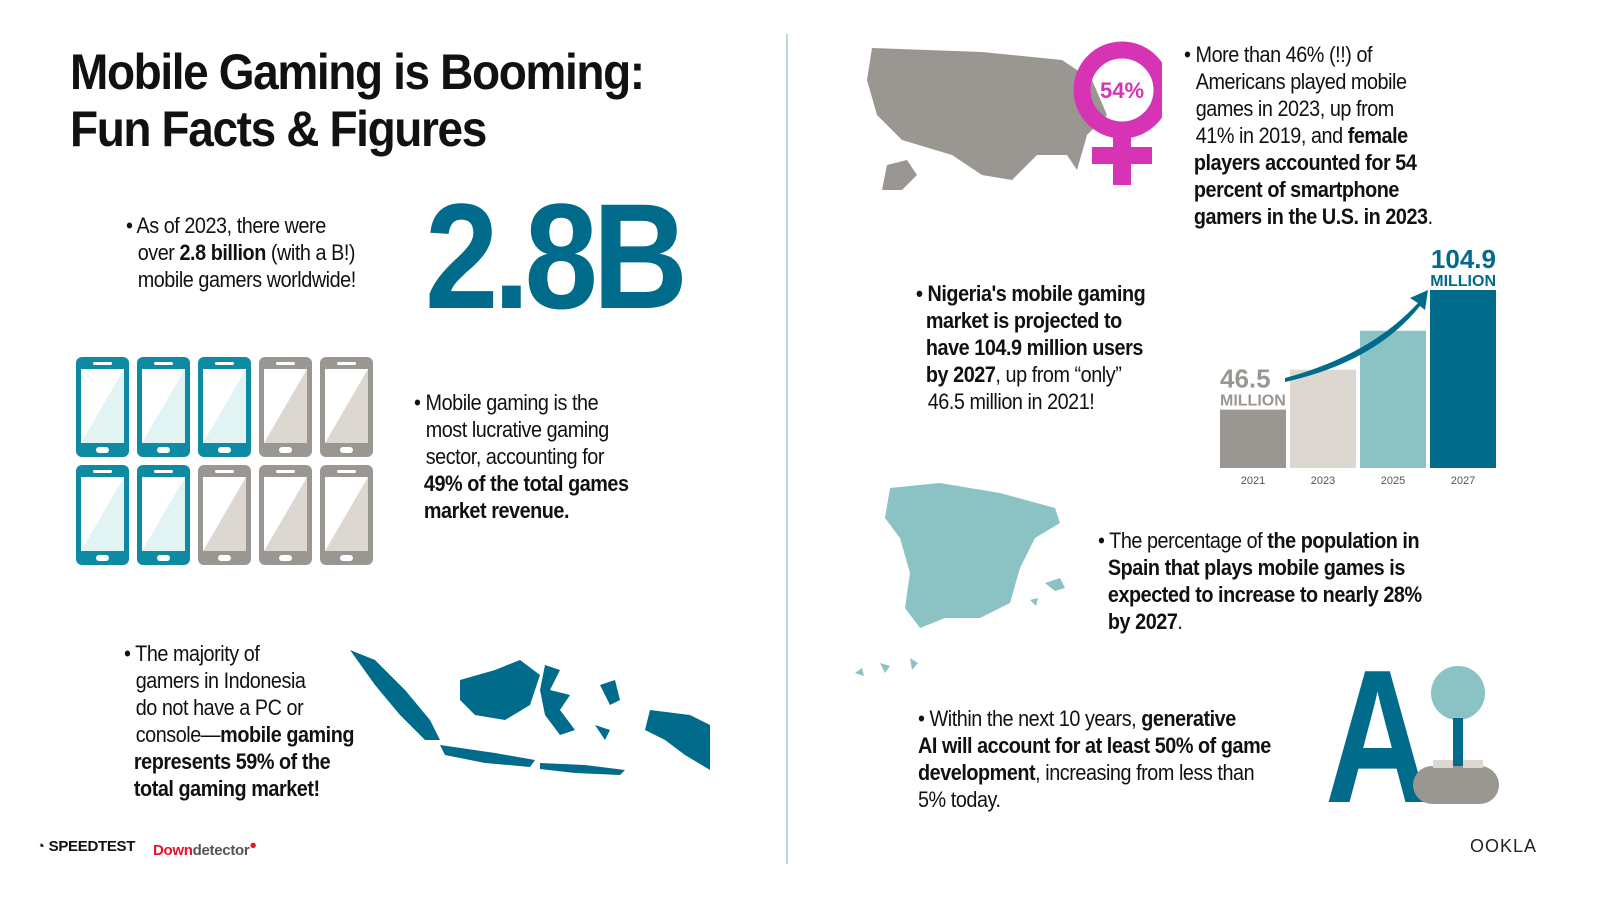 This screenshot has height=900, width=1600. What do you see at coordinates (226, 462) in the screenshot?
I see `phone-grid` at bounding box center [226, 462].